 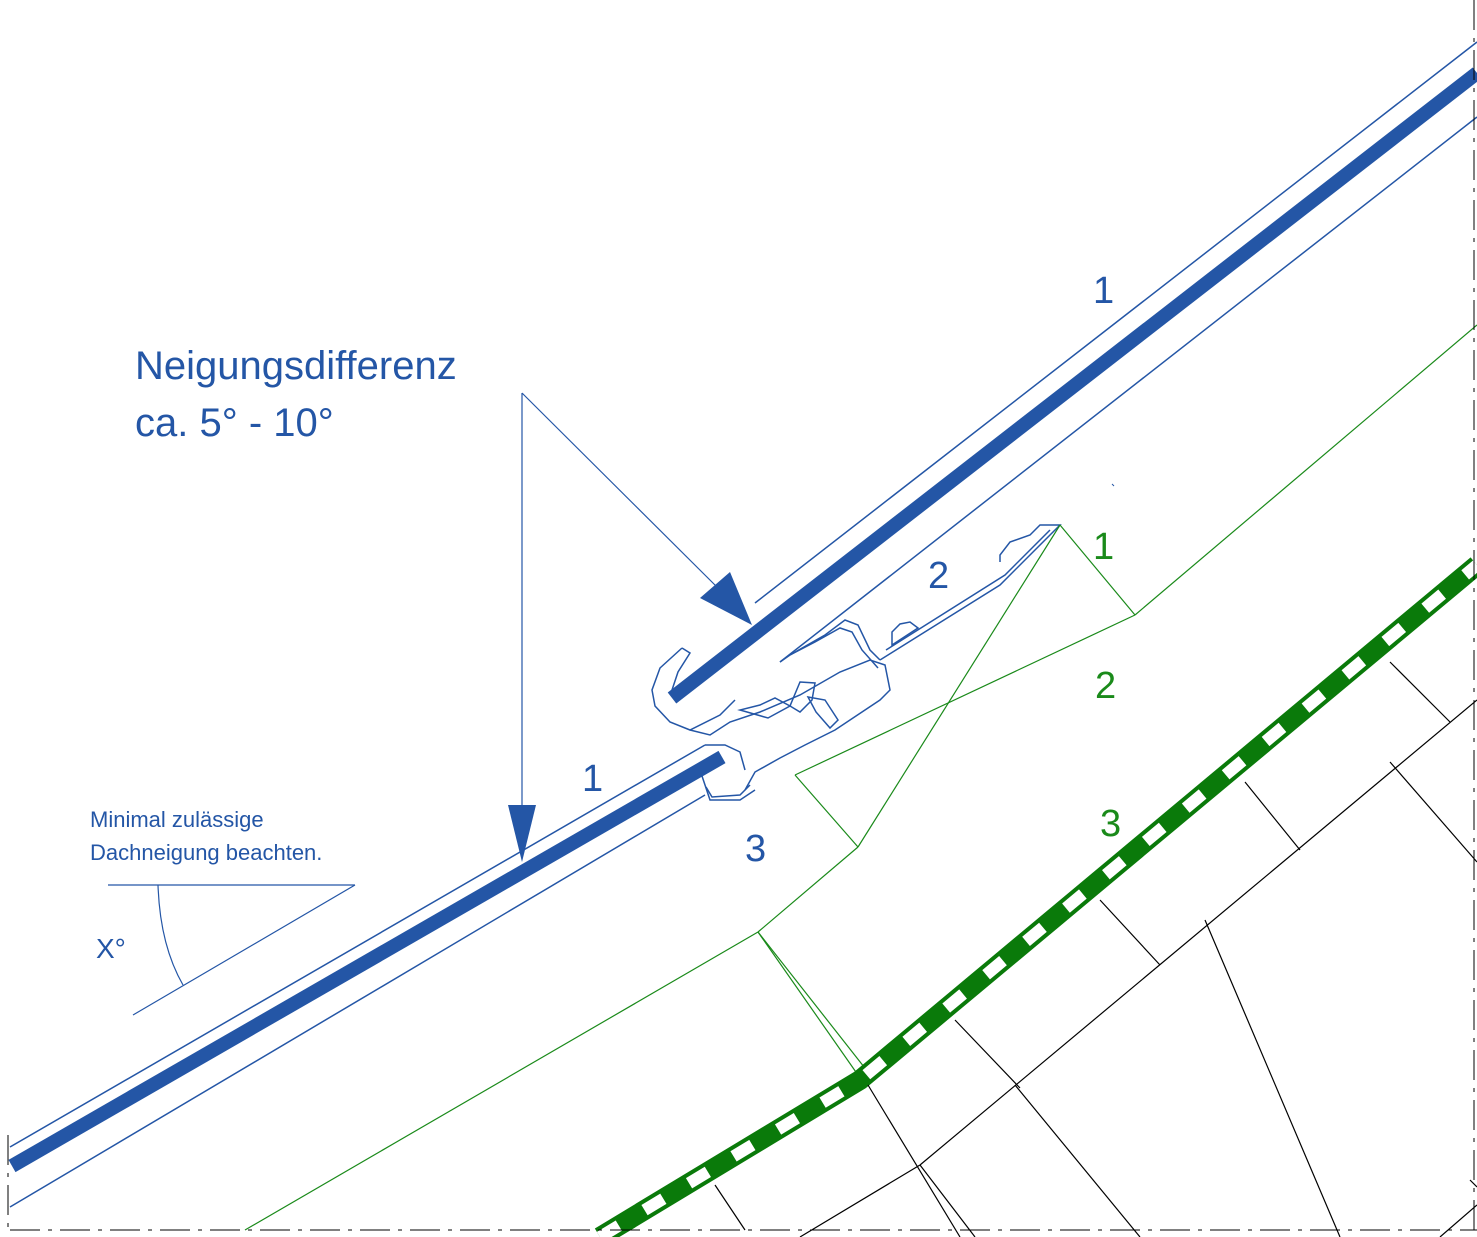 What do you see at coordinates (522, 833) in the screenshot?
I see `arrow-head-lower` at bounding box center [522, 833].